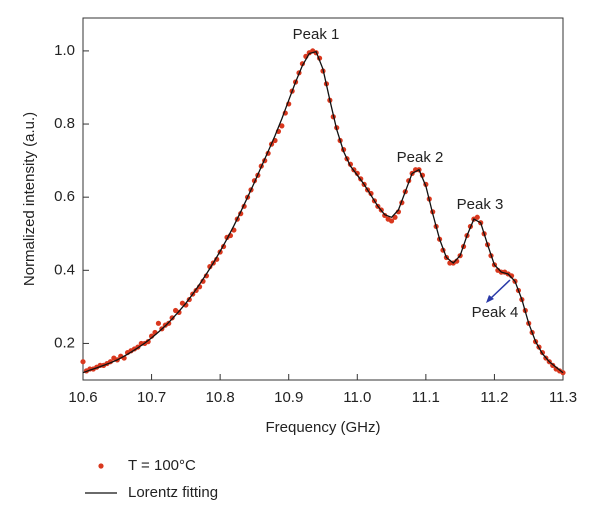 This screenshot has height=526, width=600. What do you see at coordinates (357, 397) in the screenshot?
I see `x-tick-label: 11.0` at bounding box center [357, 397].